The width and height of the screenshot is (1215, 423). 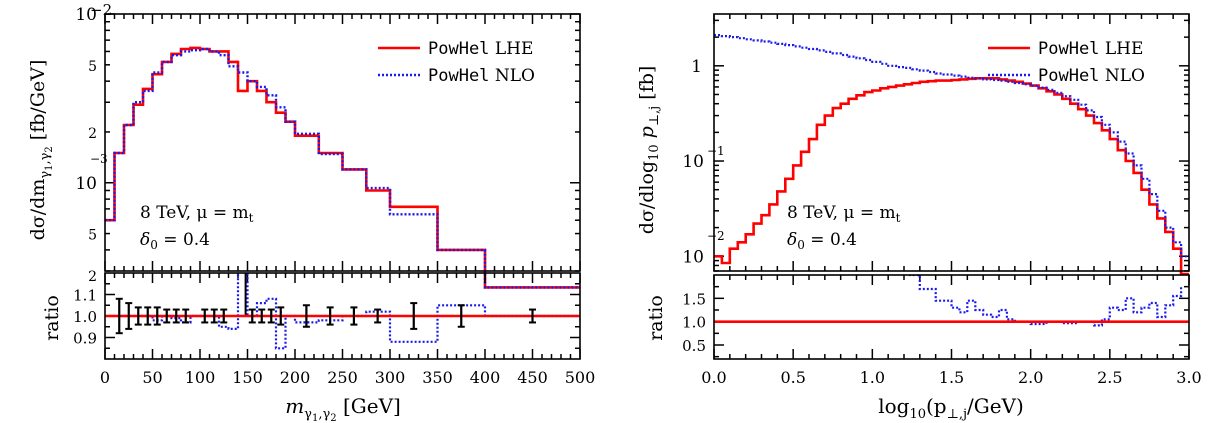 I want to click on left-legend-label-lhe: PowHel LHE, so click(x=480, y=49).